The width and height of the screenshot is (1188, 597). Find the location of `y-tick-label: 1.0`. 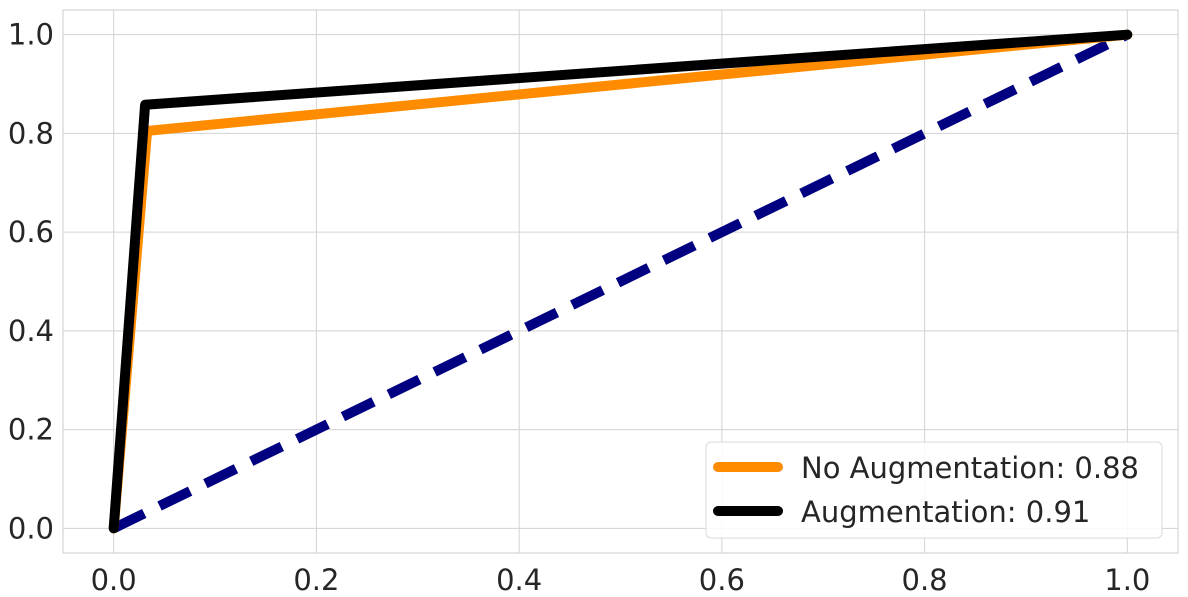

y-tick-label: 1.0 is located at coordinates (31, 35).